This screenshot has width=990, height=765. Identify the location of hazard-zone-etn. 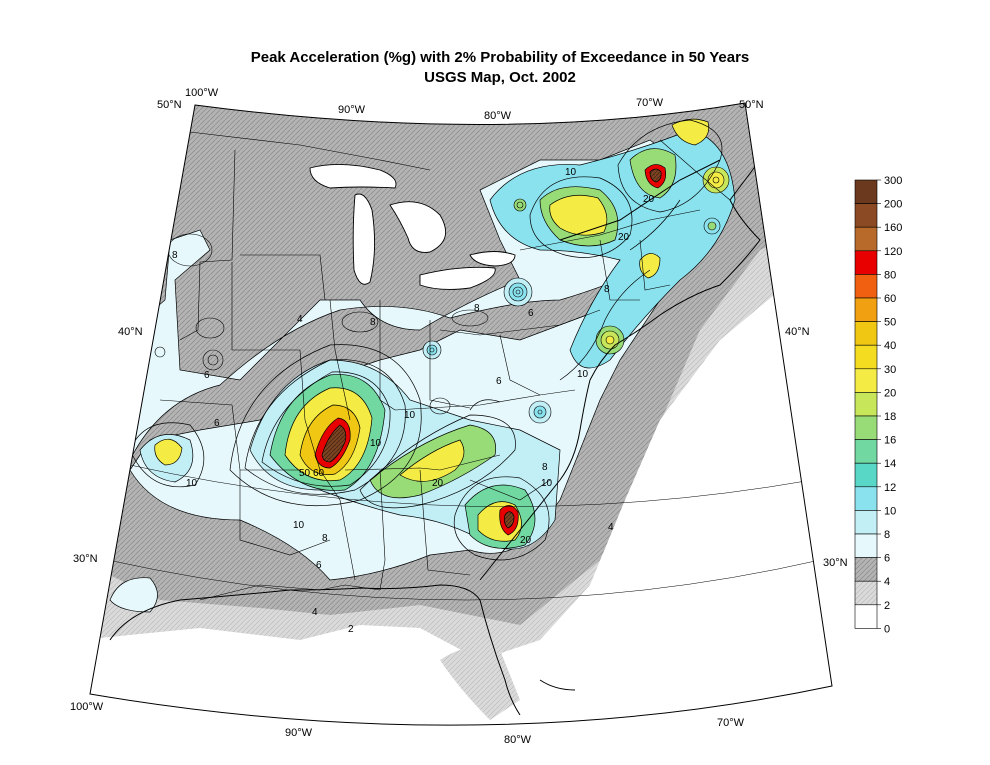
(432, 460).